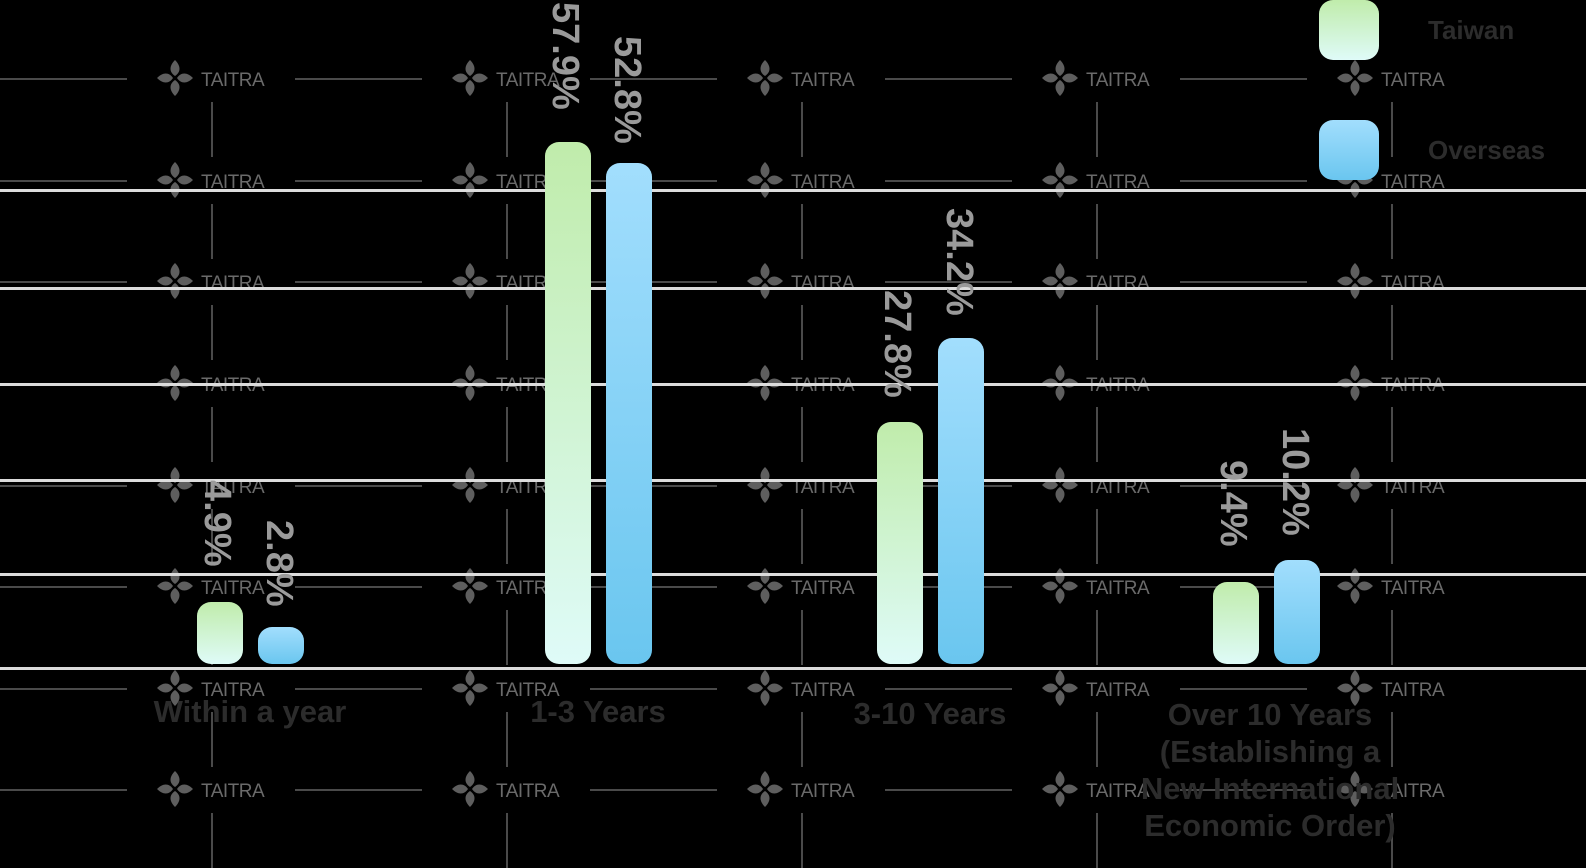  What do you see at coordinates (568, 403) in the screenshot?
I see `bar-taiwan-1-3-years` at bounding box center [568, 403].